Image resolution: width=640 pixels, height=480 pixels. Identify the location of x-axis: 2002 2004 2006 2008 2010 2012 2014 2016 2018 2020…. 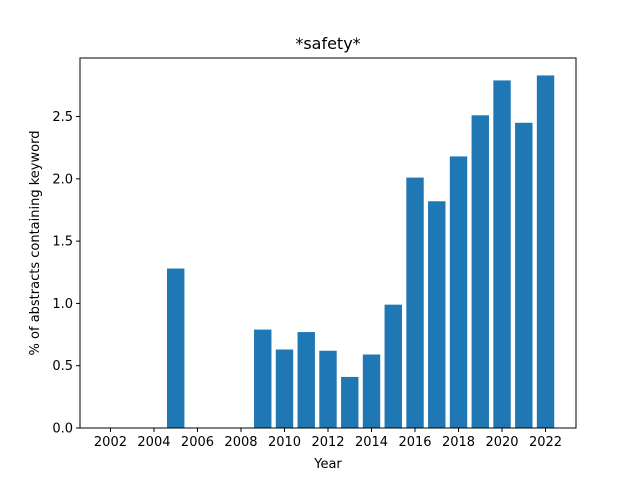
(328, 439).